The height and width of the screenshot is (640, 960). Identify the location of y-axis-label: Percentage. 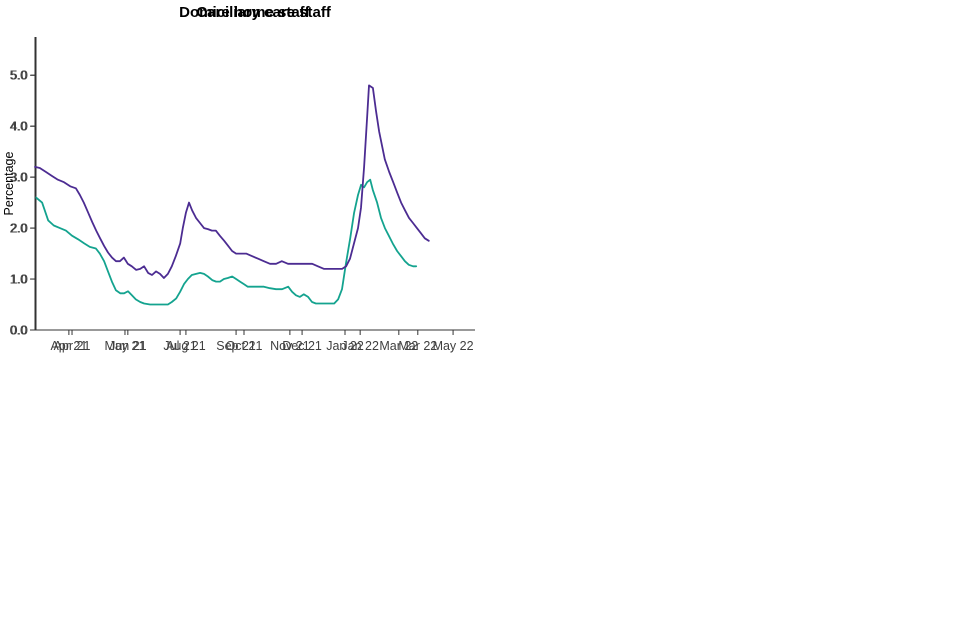
(9, 183).